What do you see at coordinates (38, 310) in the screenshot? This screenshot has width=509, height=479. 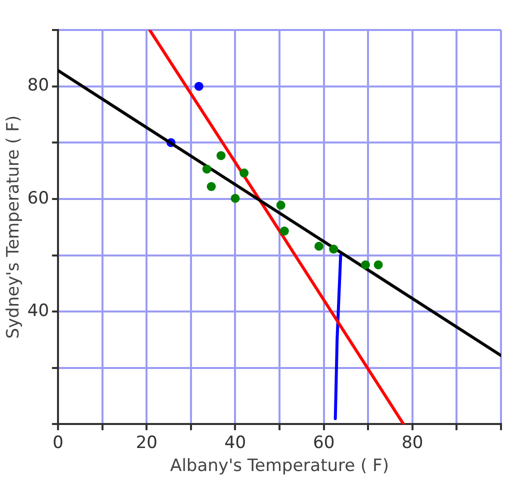 I see `y-tick-label: 40` at bounding box center [38, 310].